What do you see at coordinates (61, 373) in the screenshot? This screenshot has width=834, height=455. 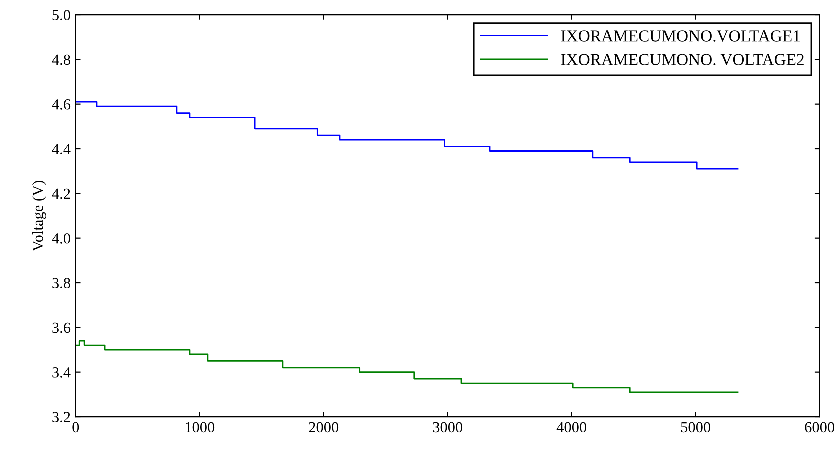 I see `y-tick-label: 3.4` at bounding box center [61, 373].